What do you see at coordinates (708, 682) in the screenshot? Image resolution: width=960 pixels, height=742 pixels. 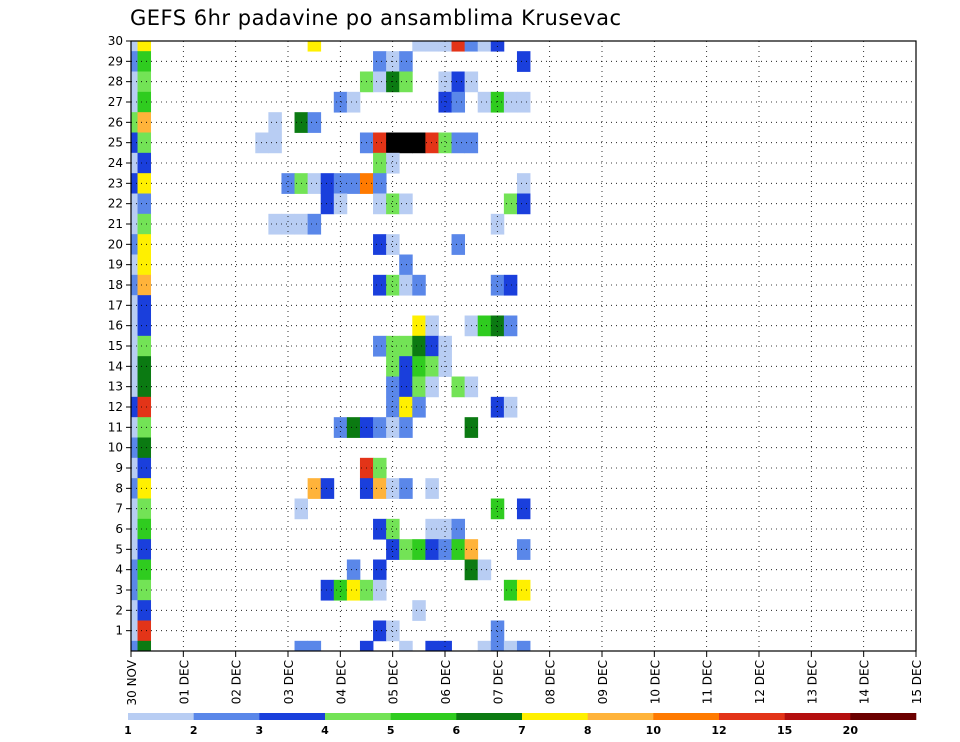 I see `x-tick-label: 11 DEC` at bounding box center [708, 682].